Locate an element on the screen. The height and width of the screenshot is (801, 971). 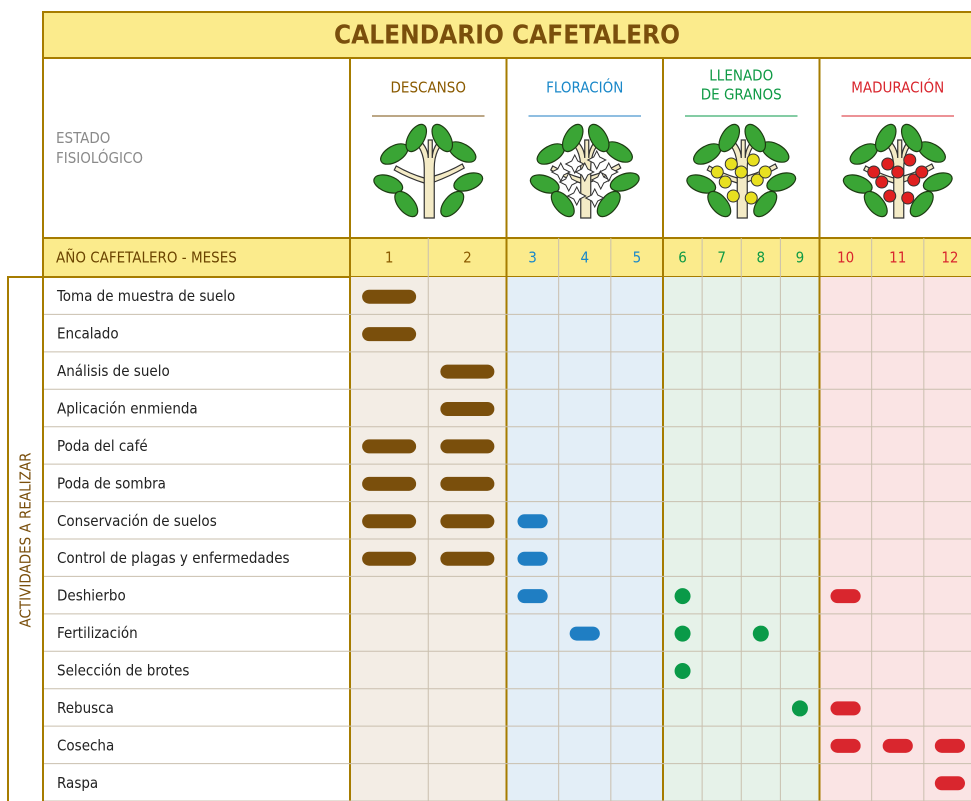
activity-name: Control de plagas y enfermedades is located at coordinates (173, 558).